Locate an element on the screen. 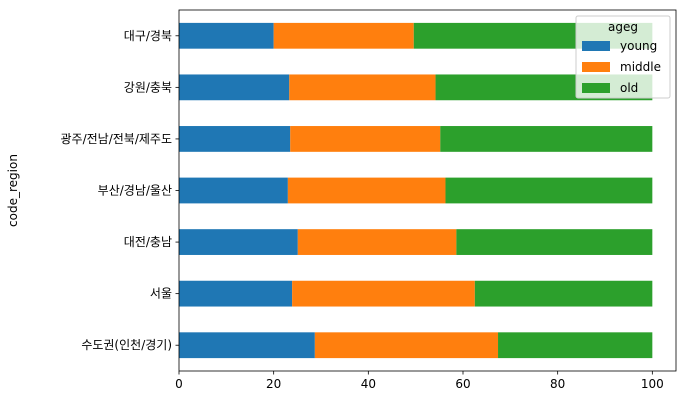  legend-label-young: young is located at coordinates (638, 46).